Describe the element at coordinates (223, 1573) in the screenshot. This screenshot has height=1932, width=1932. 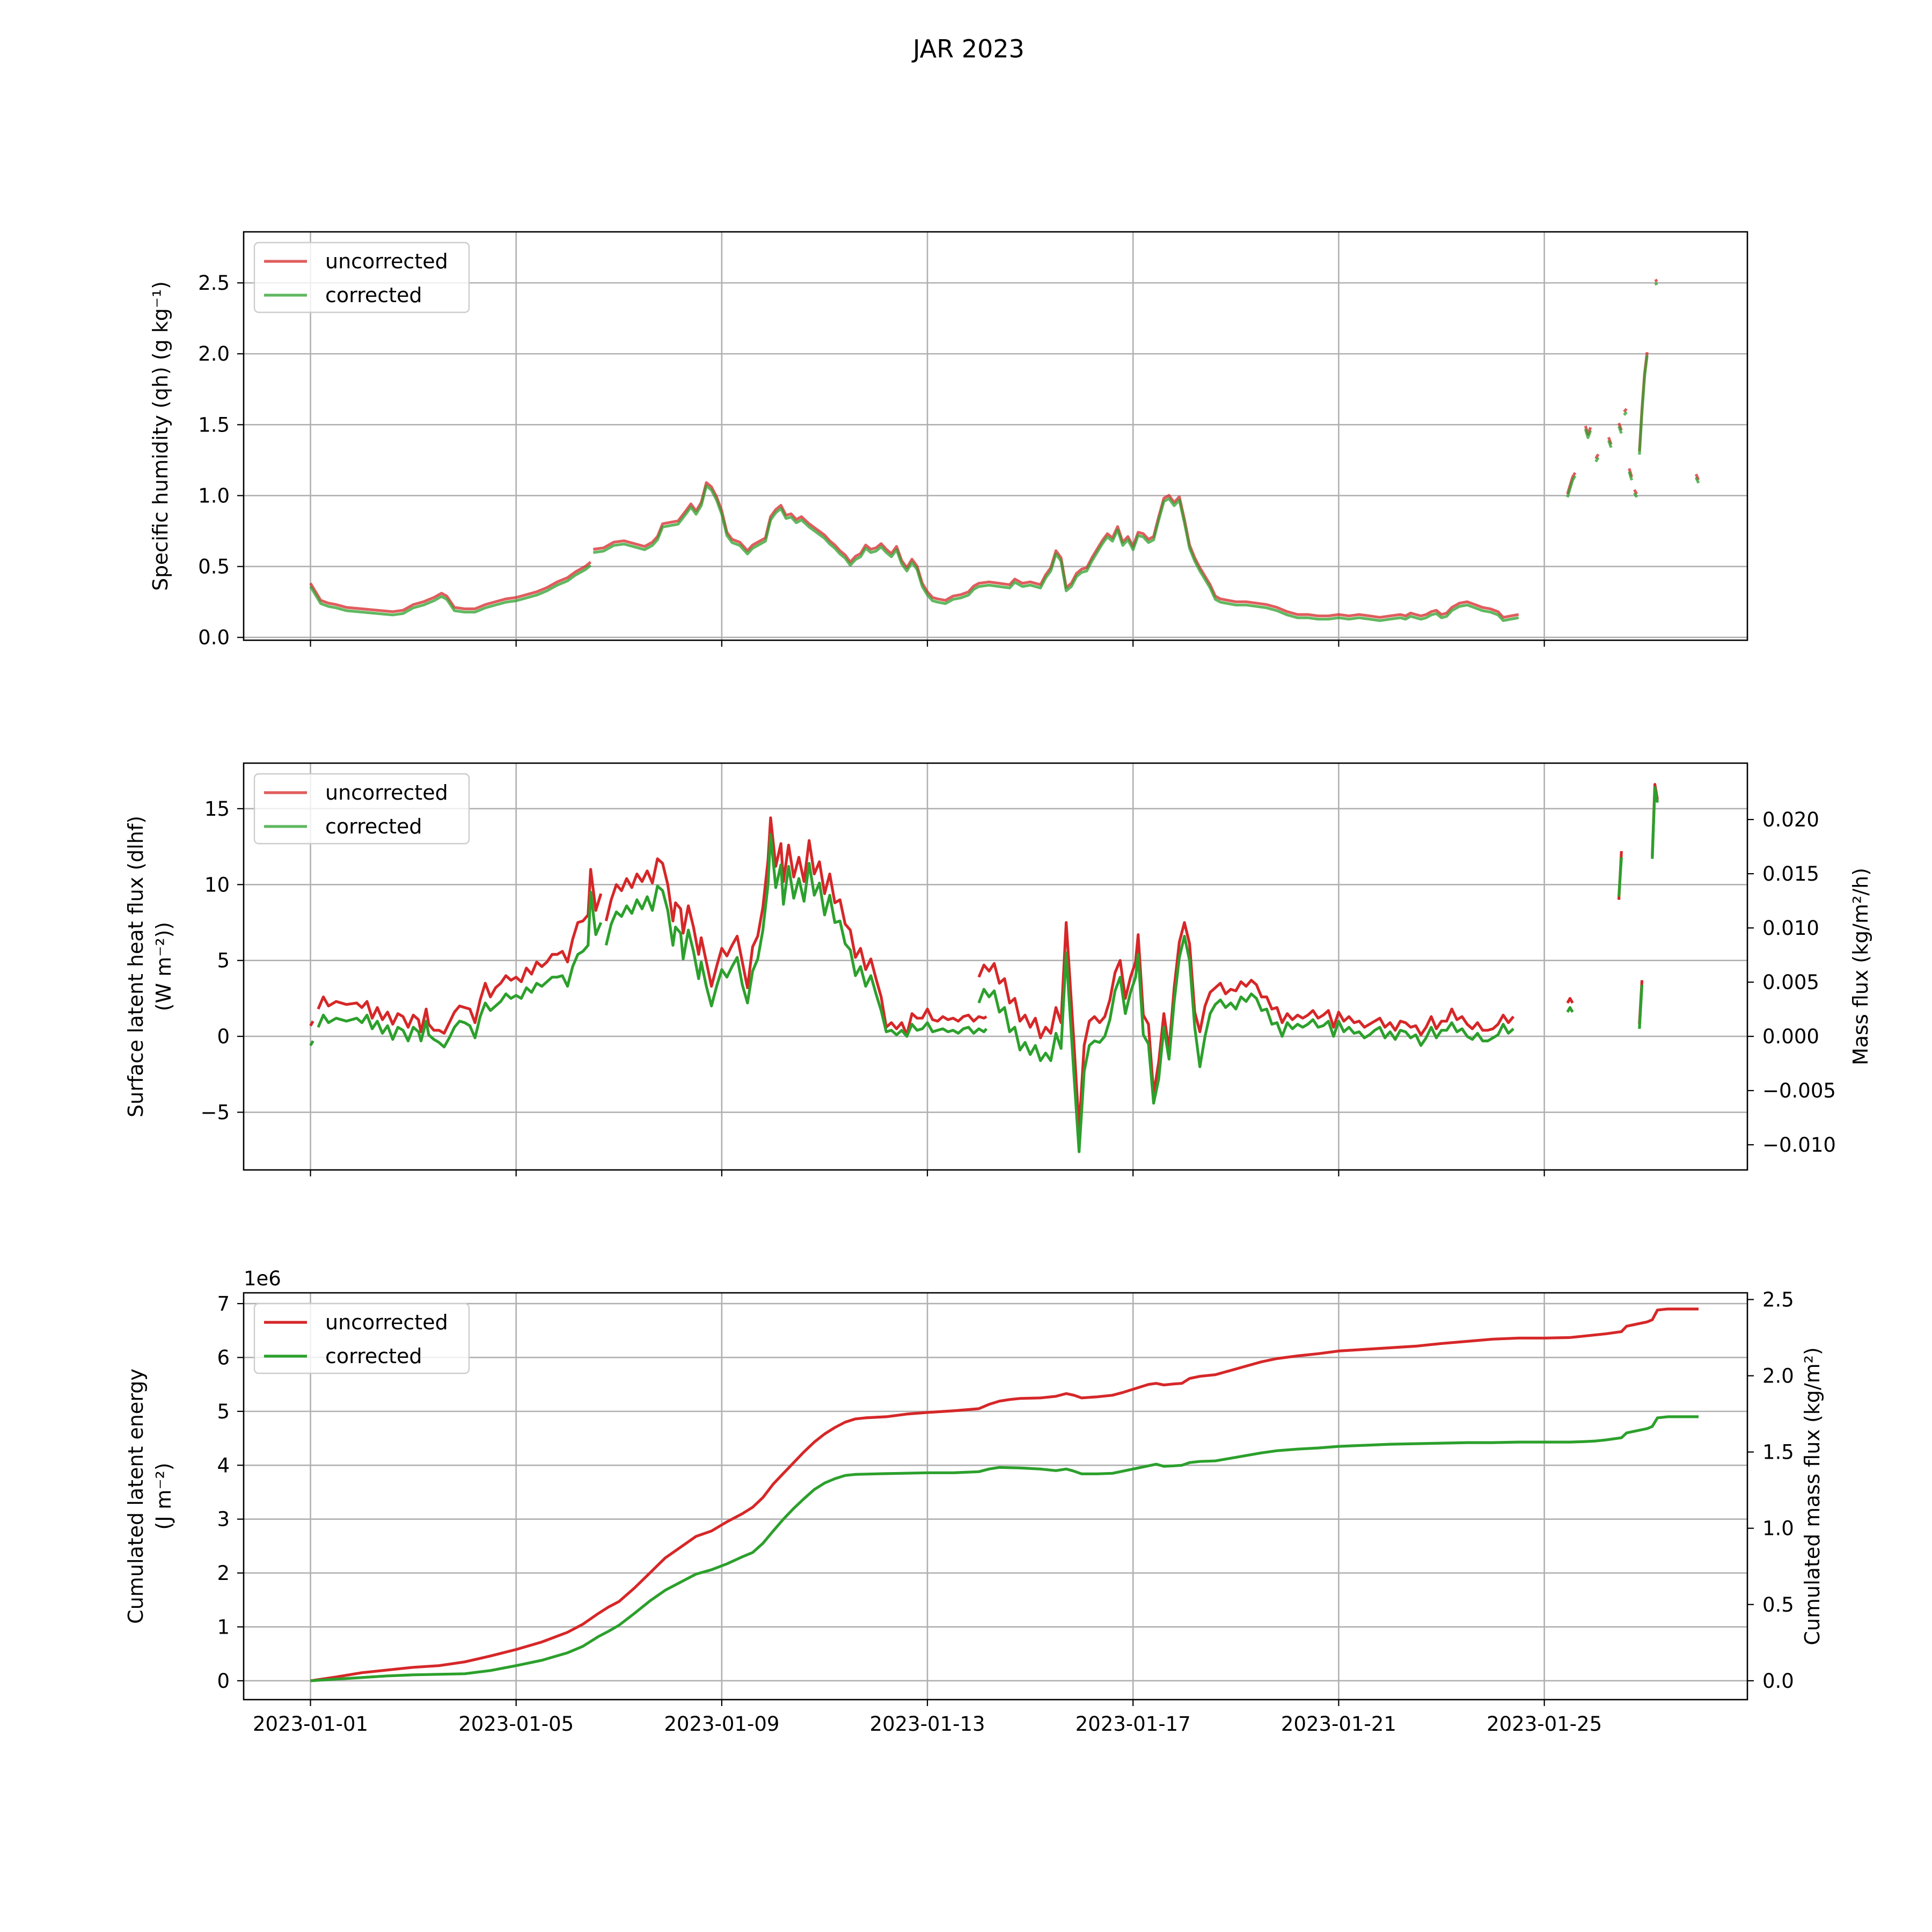
I see `y-tick-label: 2` at that location.